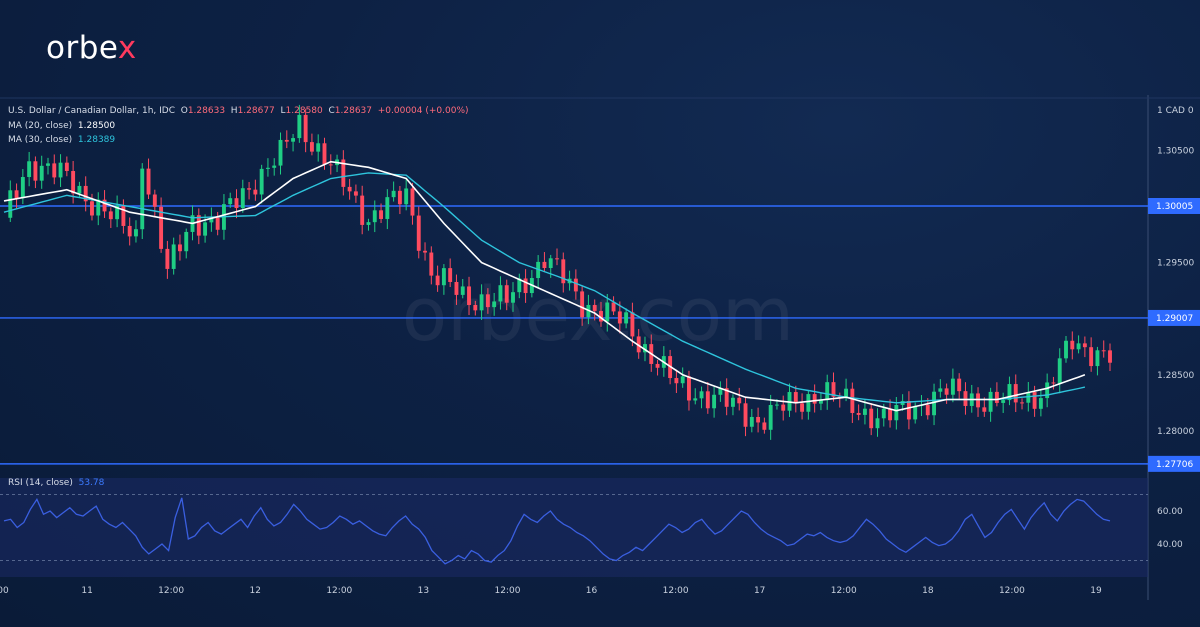 The image size is (1200, 627). I want to click on time-tick-label: 12, so click(255, 591).